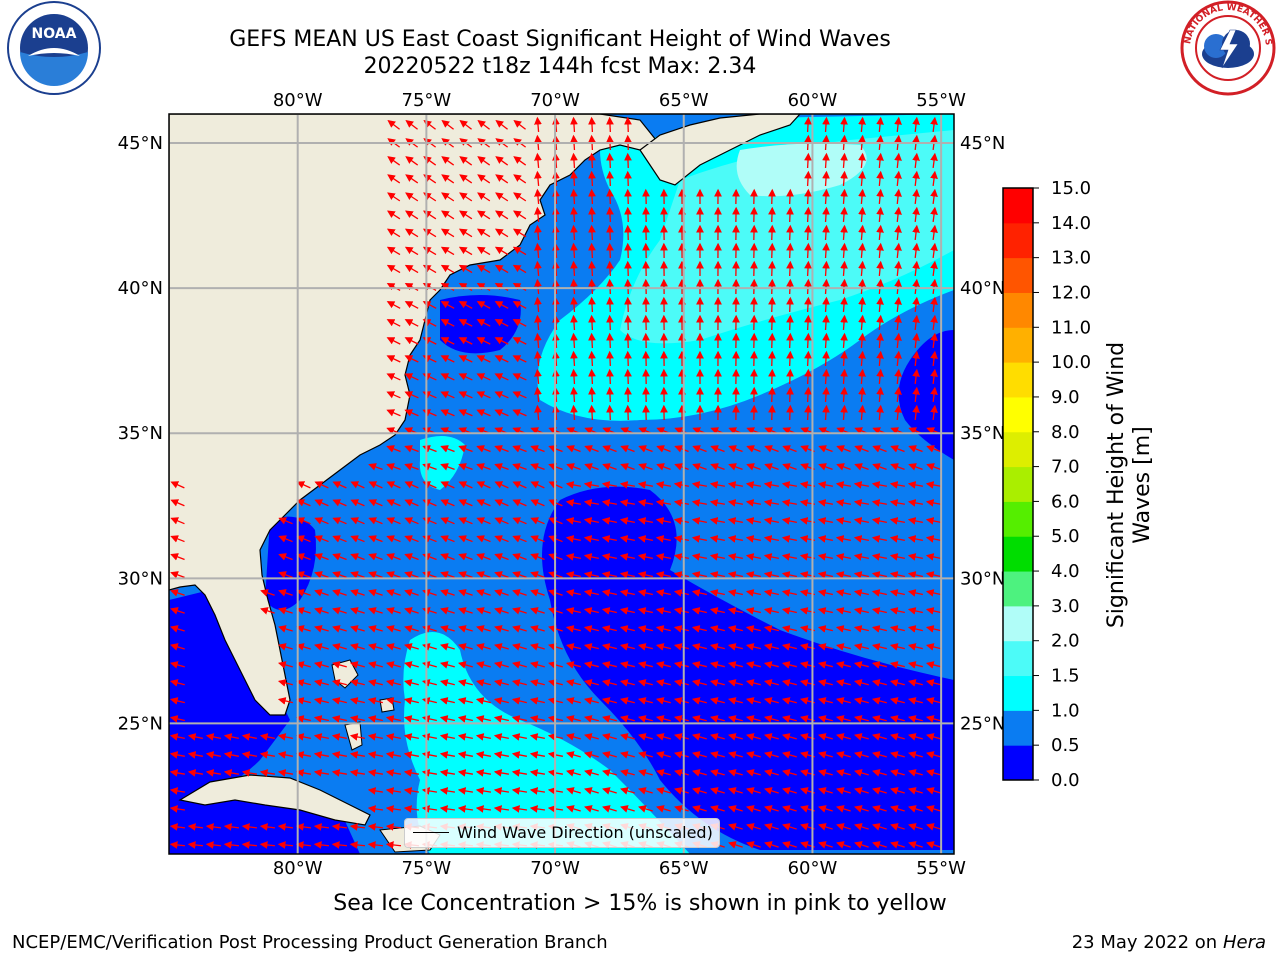  What do you see at coordinates (1065, 432) in the screenshot?
I see `colorbar-tick-label: 8.0` at bounding box center [1065, 432].